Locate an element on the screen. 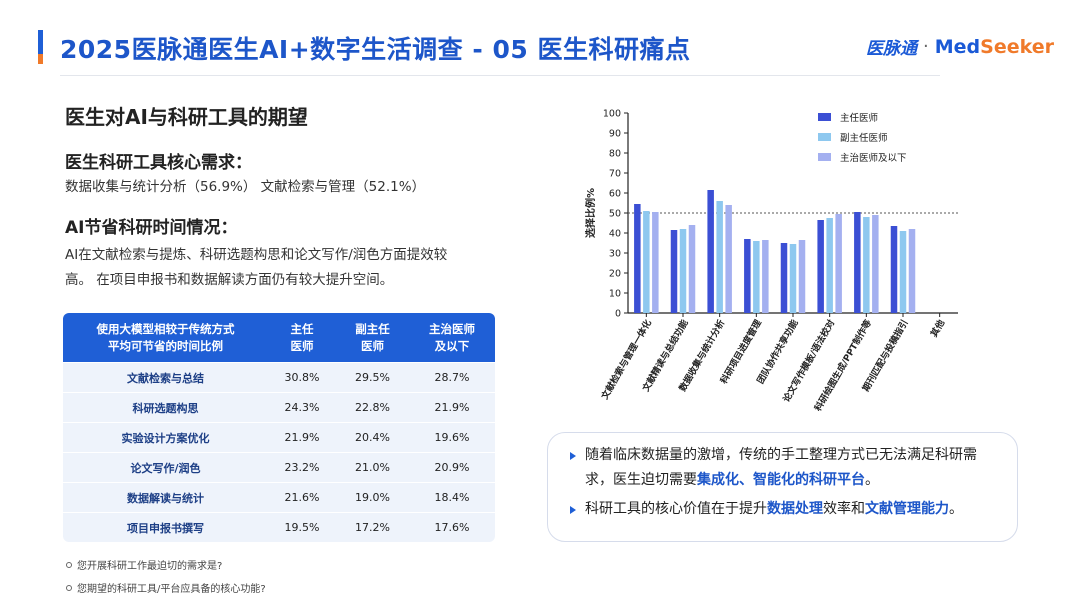 This screenshot has height=608, width=1080. cell-attending: 21.9% is located at coordinates (452, 407).